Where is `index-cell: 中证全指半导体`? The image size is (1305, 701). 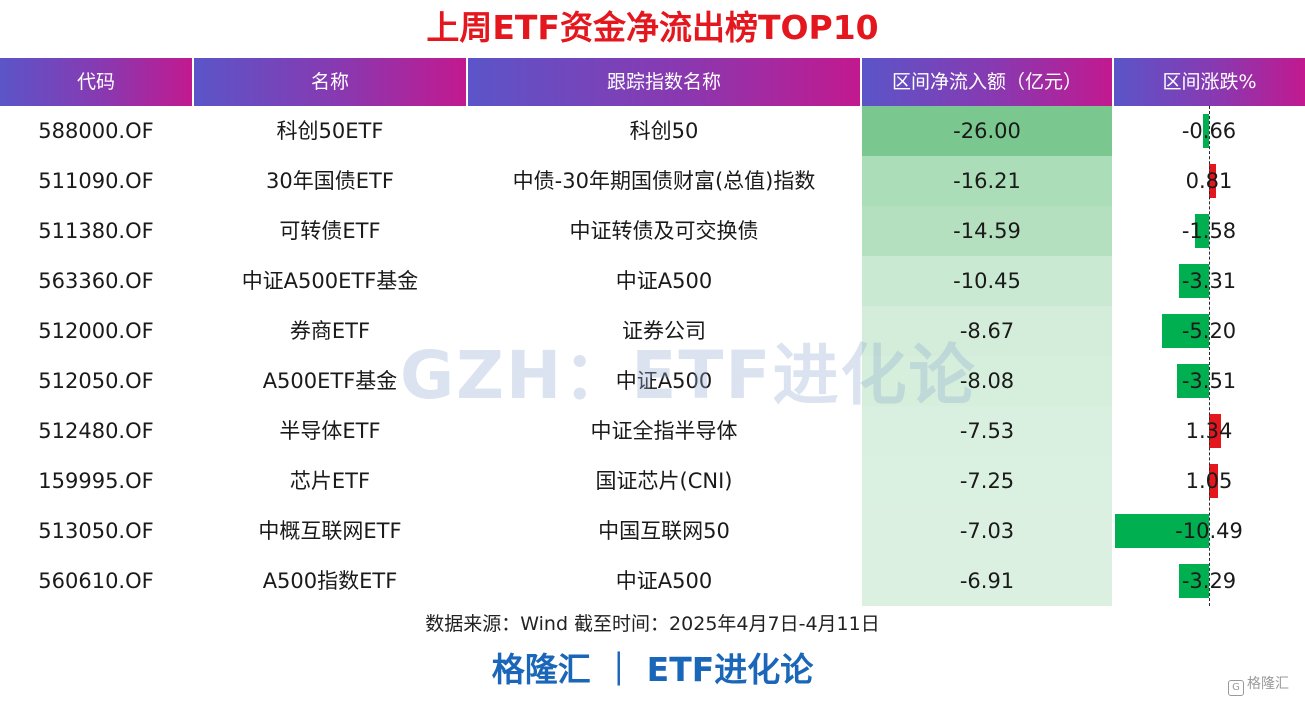
index-cell: 中证全指半导体 is located at coordinates (664, 431).